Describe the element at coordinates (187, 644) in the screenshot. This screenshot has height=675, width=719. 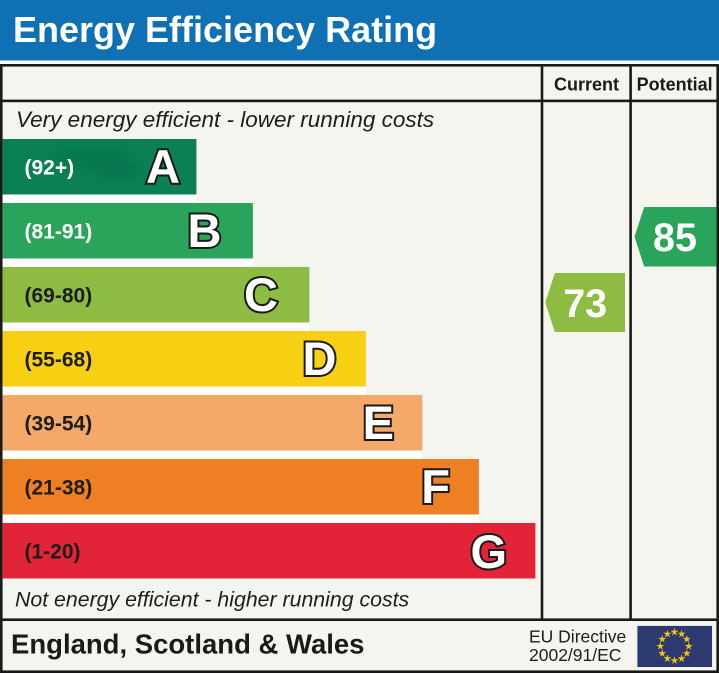
I see `svg-text: England, Scotland & Wales` at that location.